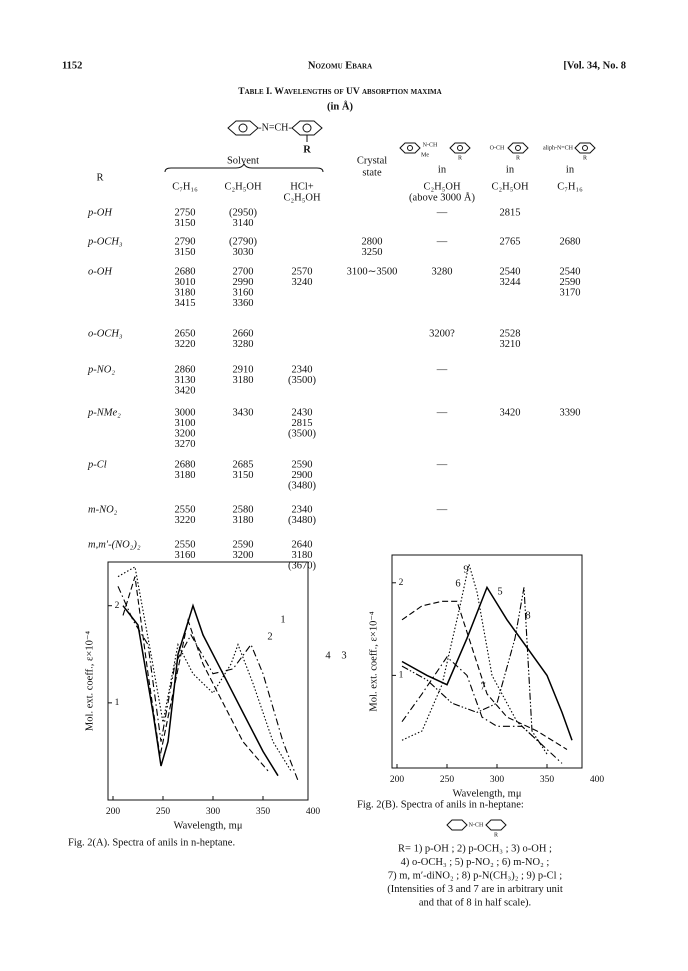  Describe the element at coordinates (302, 412) in the screenshot. I see `table-cell: 2430` at that location.